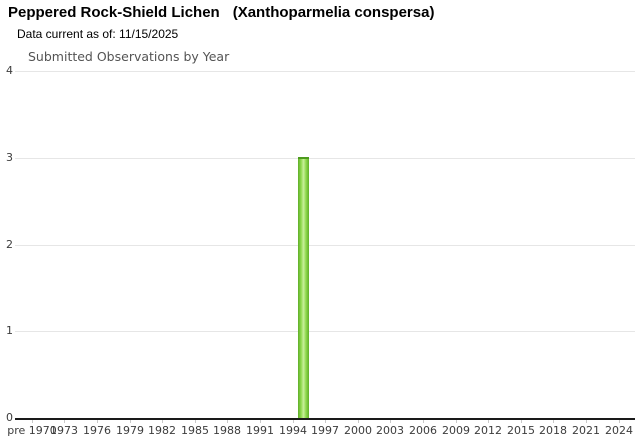 Image resolution: width=640 pixels, height=442 pixels. What do you see at coordinates (325, 419) in the screenshot?
I see `x-axis-line` at bounding box center [325, 419].